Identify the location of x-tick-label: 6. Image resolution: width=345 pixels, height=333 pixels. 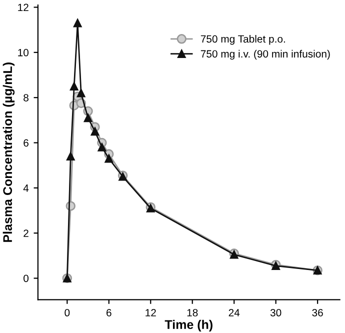
(109, 312).